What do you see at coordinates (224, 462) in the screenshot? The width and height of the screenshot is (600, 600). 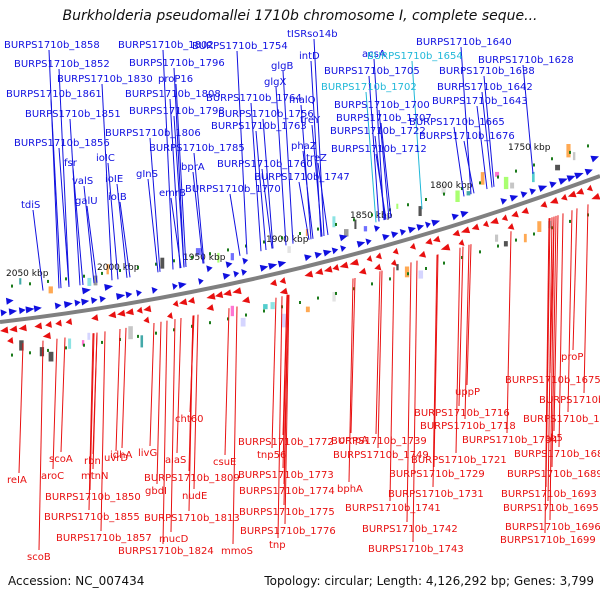 I see `reverse-gene-label: csuE` at bounding box center [224, 462].